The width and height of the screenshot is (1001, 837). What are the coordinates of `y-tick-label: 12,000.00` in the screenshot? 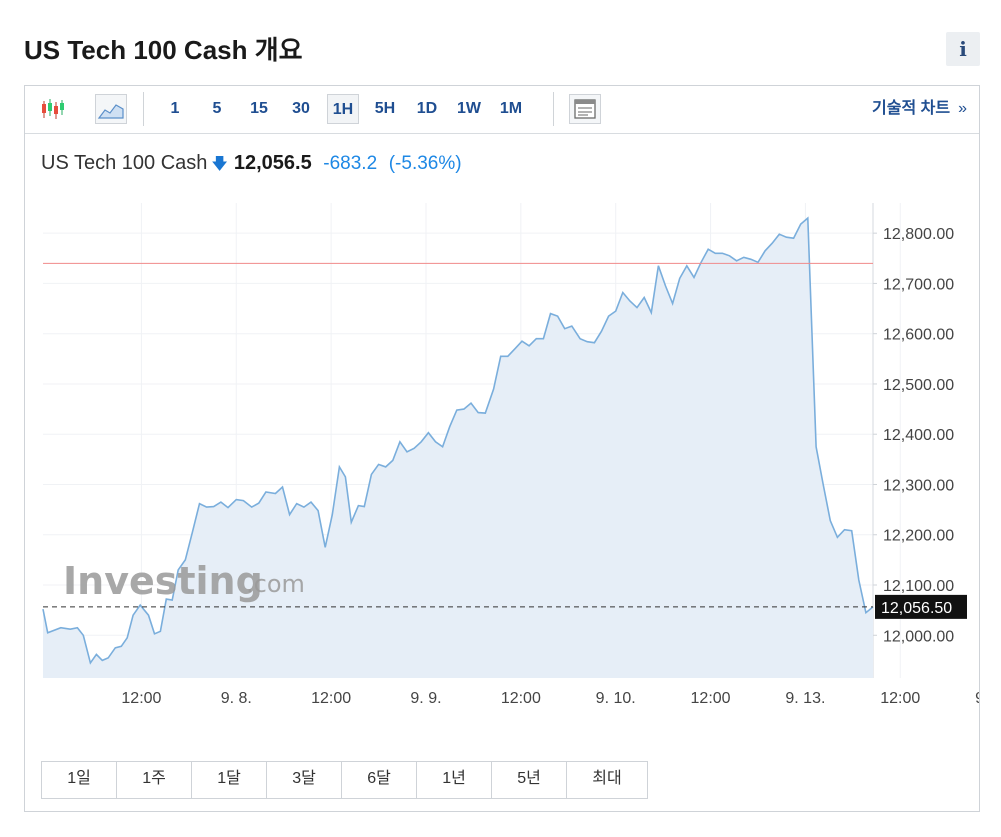 It's located at (918, 636).